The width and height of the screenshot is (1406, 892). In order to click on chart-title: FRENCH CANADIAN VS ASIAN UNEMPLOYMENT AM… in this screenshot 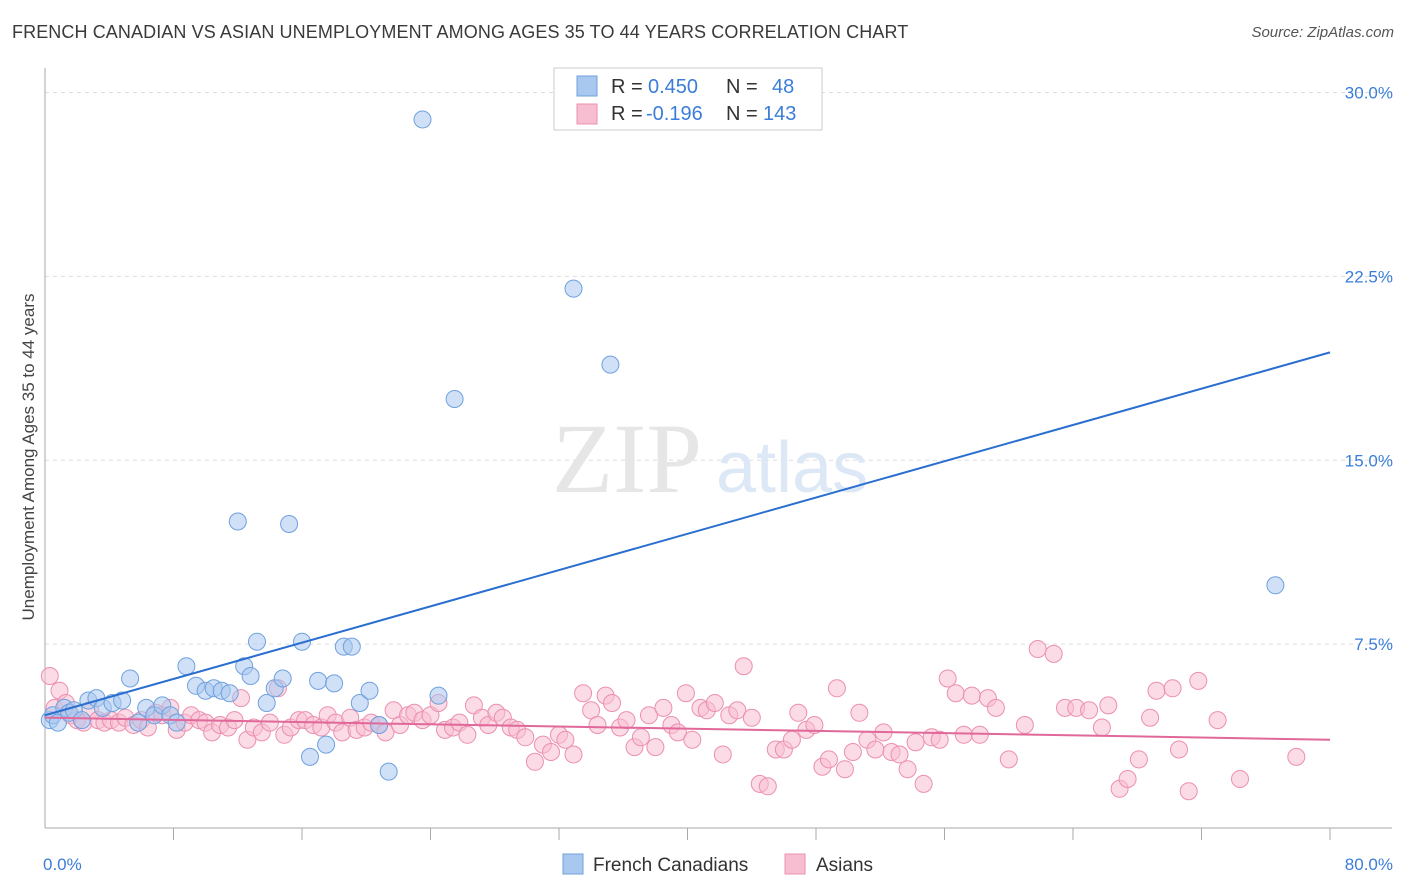, I will do `click(460, 32)`.